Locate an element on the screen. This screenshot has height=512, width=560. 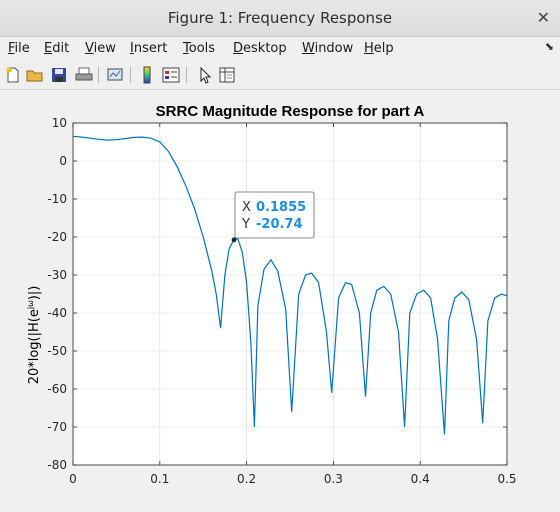
edit-plot-arrow-icon is located at coordinates (205, 75).